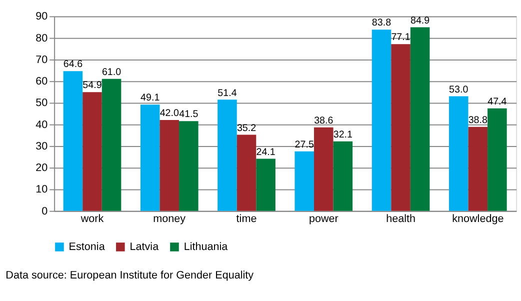 The height and width of the screenshot is (301, 521). What do you see at coordinates (420, 20) in the screenshot?
I see `data-label: 84.9` at bounding box center [420, 20].